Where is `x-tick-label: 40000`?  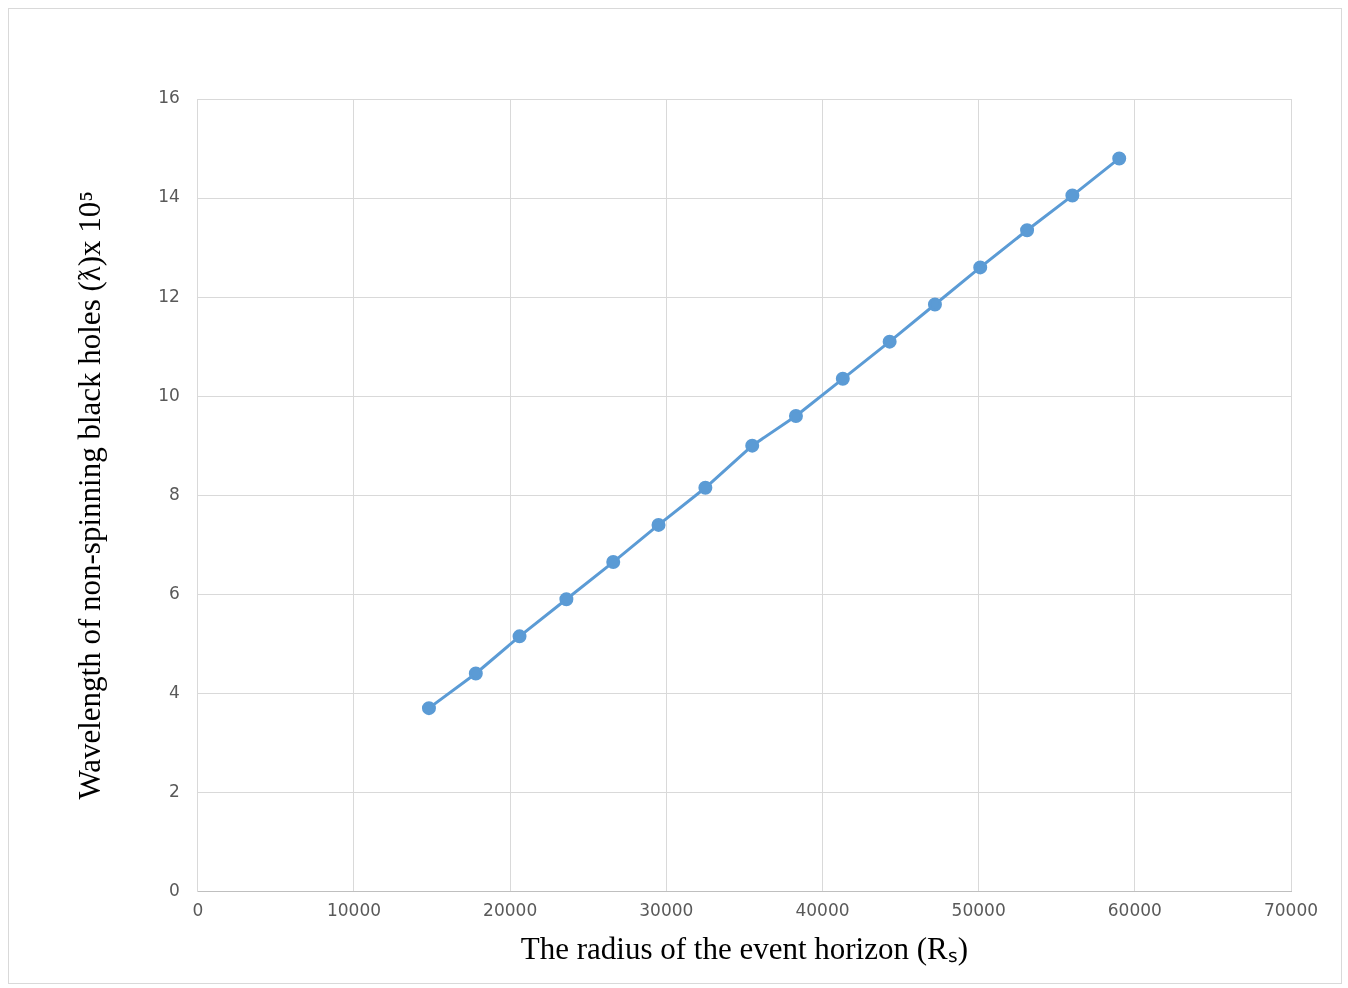 x-tick-label: 40000 is located at coordinates (822, 910).